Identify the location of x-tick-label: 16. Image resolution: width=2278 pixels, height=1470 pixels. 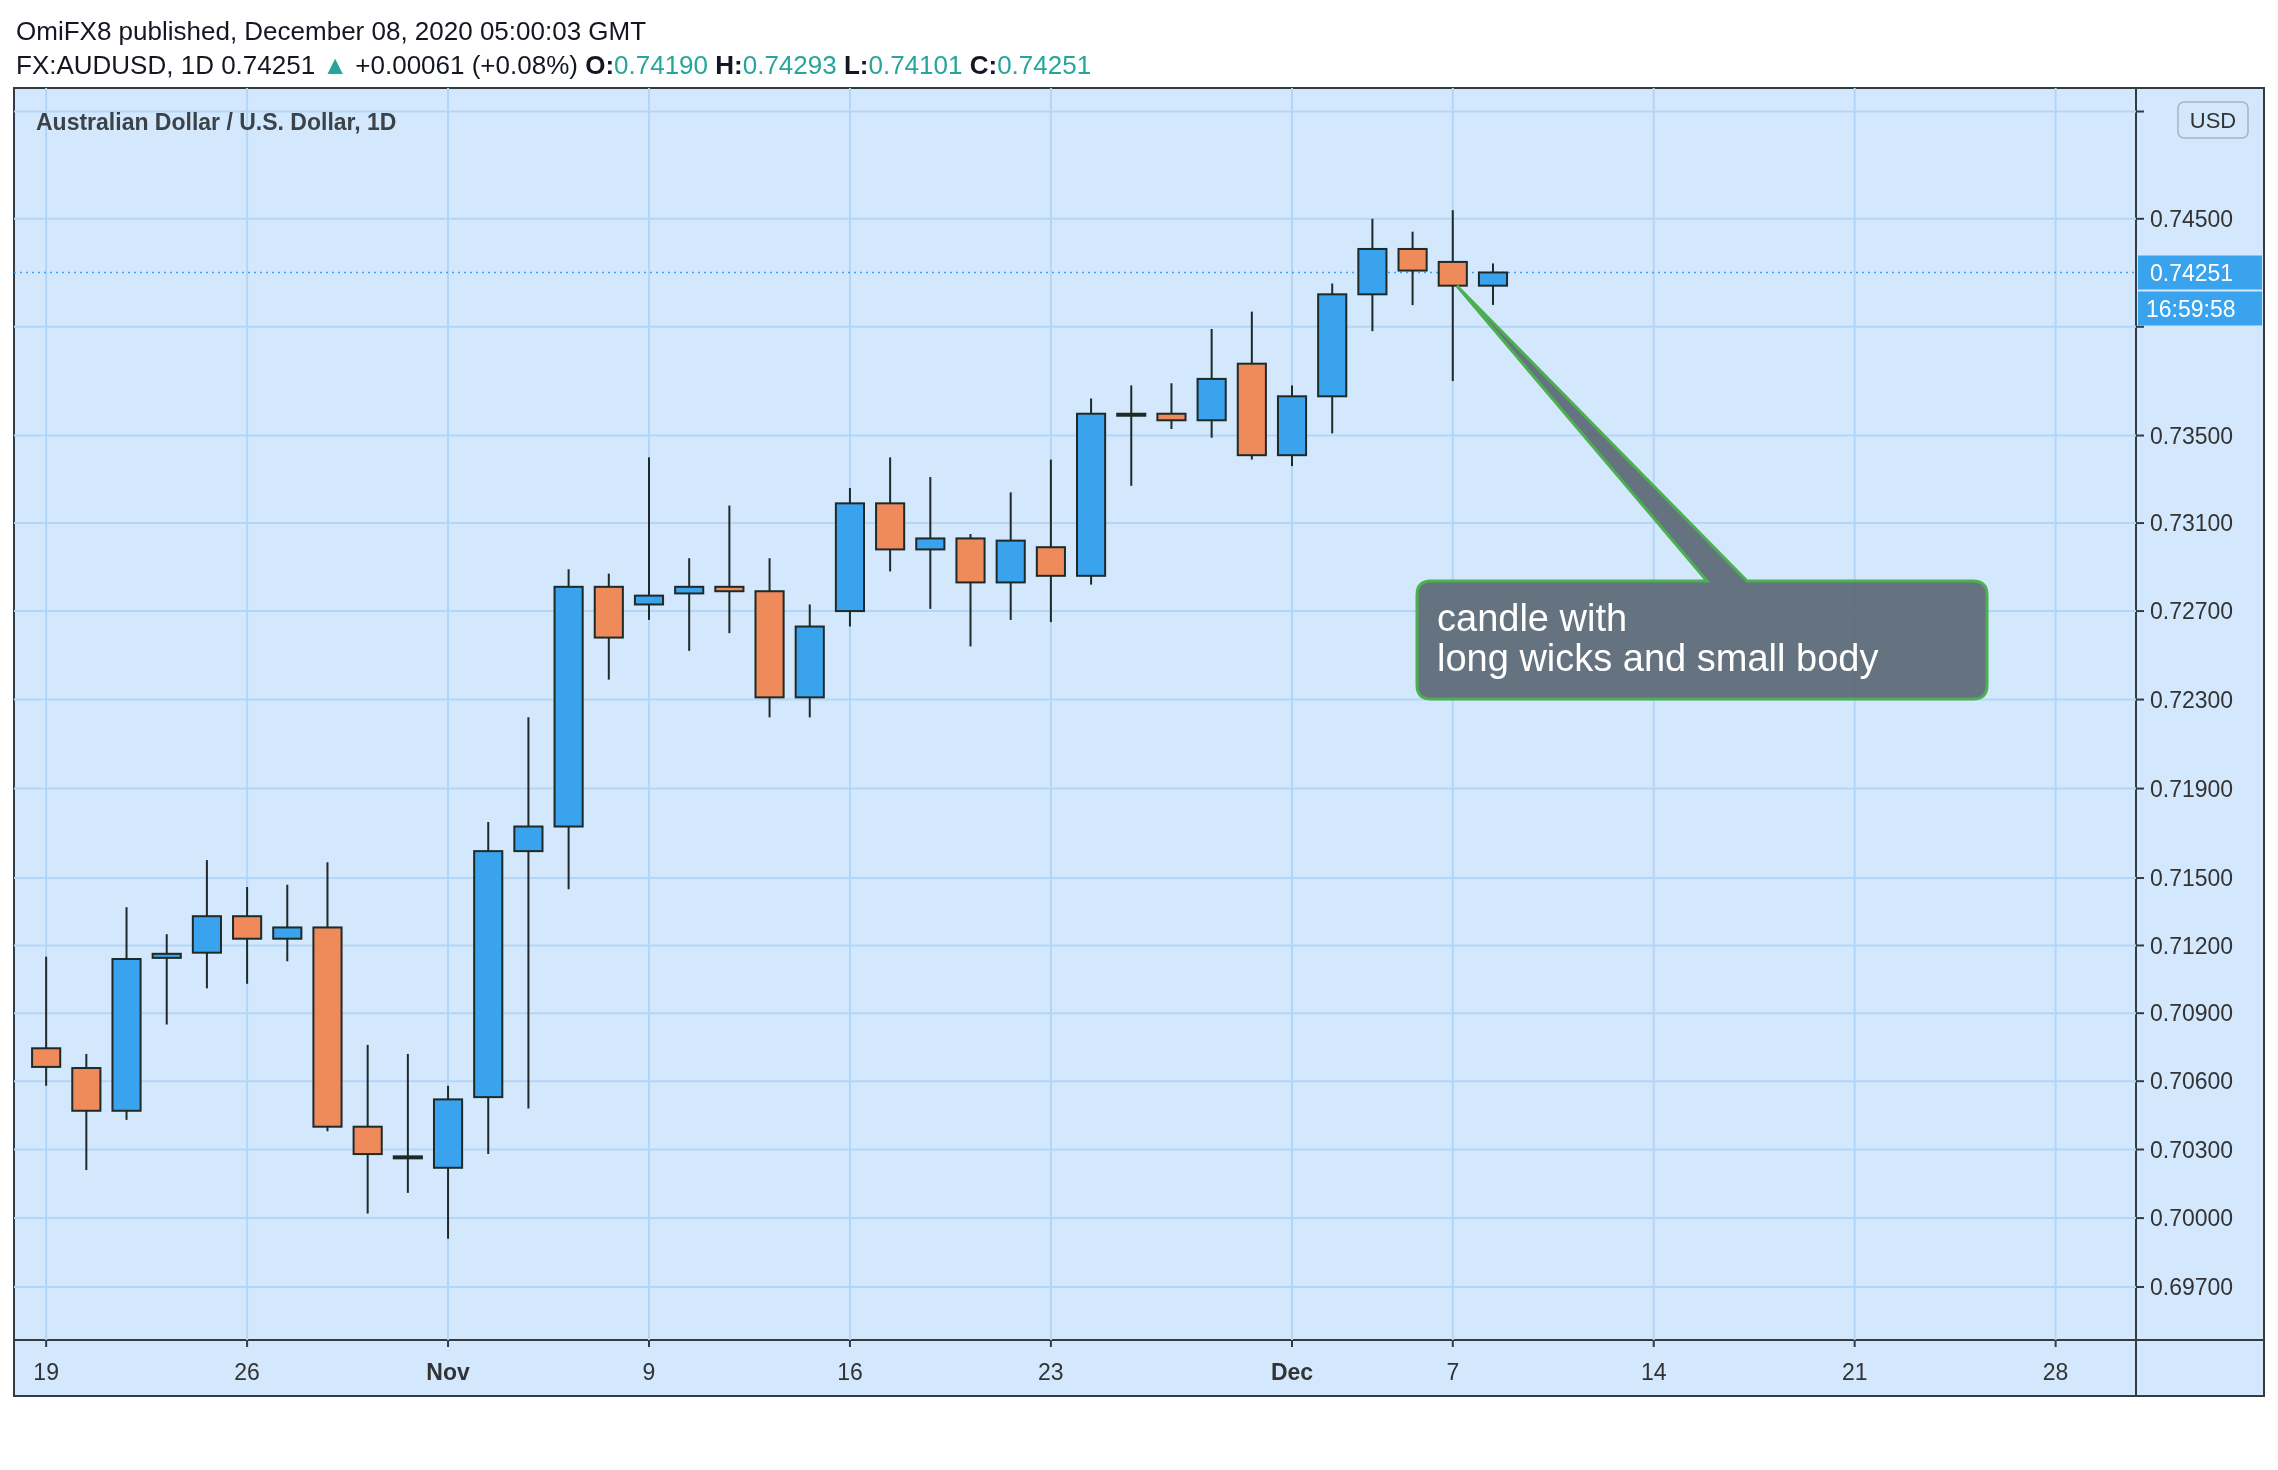
(850, 1372).